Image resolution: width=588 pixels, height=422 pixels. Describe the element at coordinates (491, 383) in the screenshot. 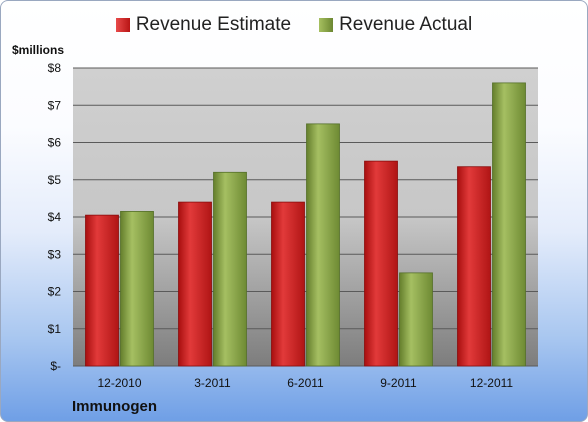

I see `x-tick-label: 12-2011` at that location.